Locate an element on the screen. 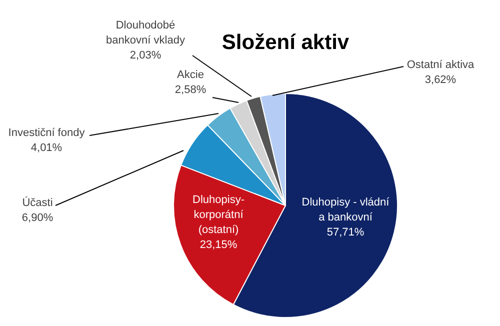  data-label: 2,58% is located at coordinates (190, 90).